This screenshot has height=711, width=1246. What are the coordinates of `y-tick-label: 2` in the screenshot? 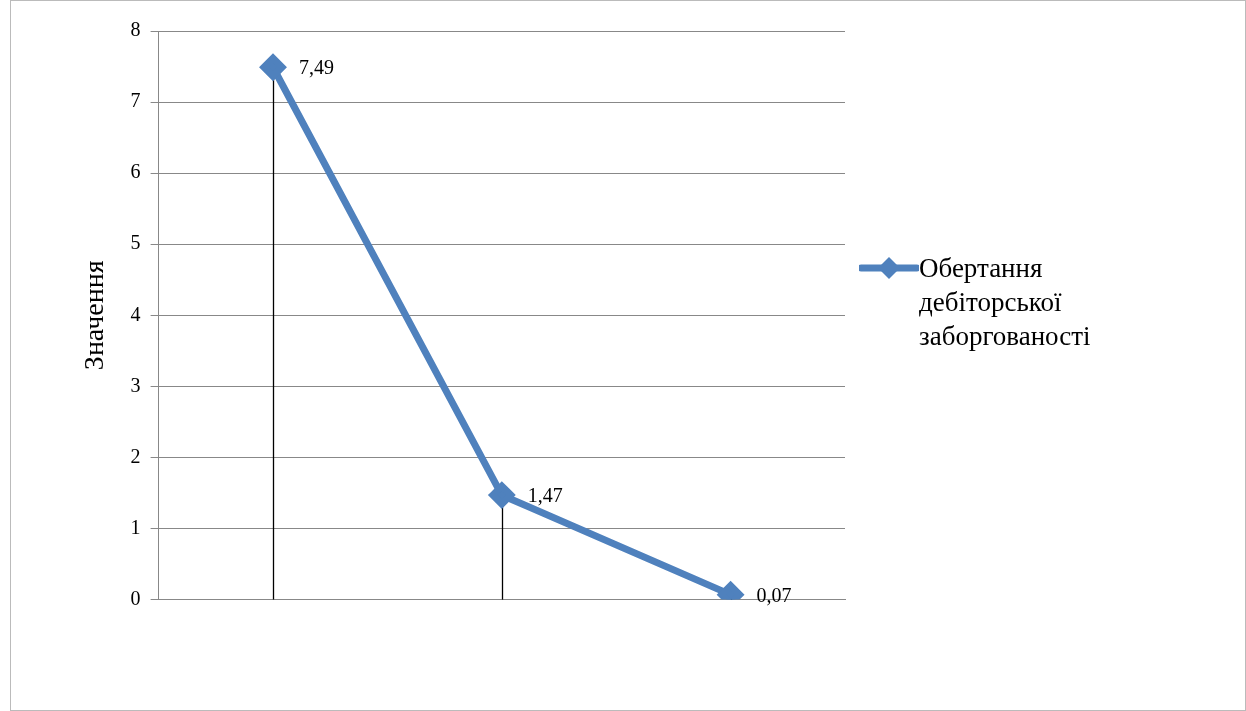 It's located at (135, 455).